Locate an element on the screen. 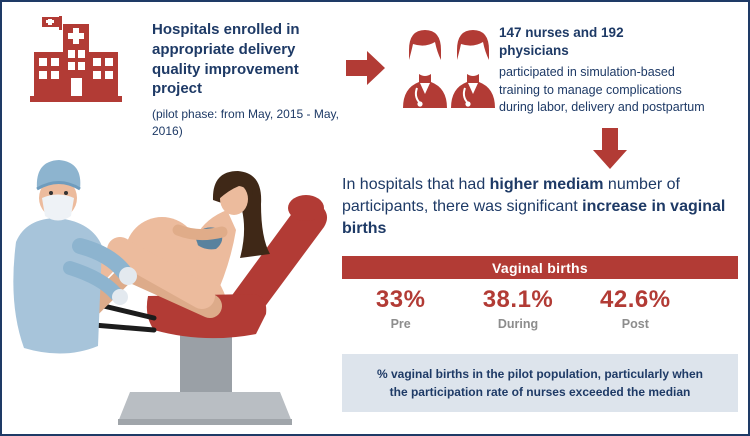  stat-post: 42.6% Post is located at coordinates (635, 308).